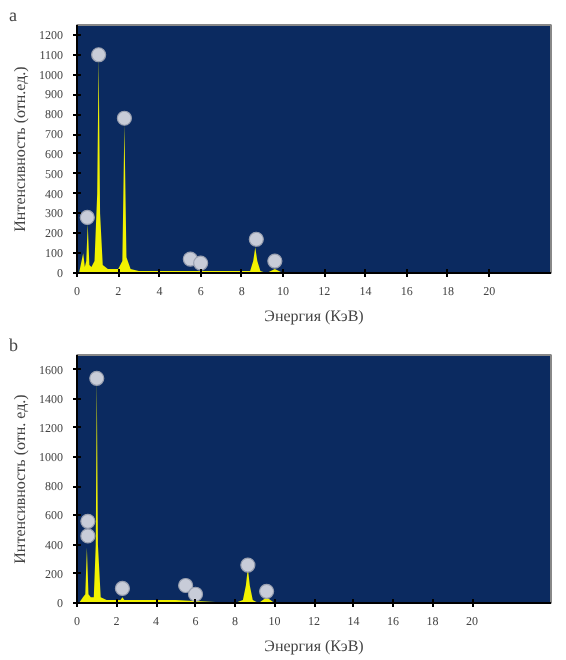 This screenshot has width=566, height=660. Describe the element at coordinates (20, 478) in the screenshot. I see `y-axis-title: Интенсивность (отн. ед.)` at that location.